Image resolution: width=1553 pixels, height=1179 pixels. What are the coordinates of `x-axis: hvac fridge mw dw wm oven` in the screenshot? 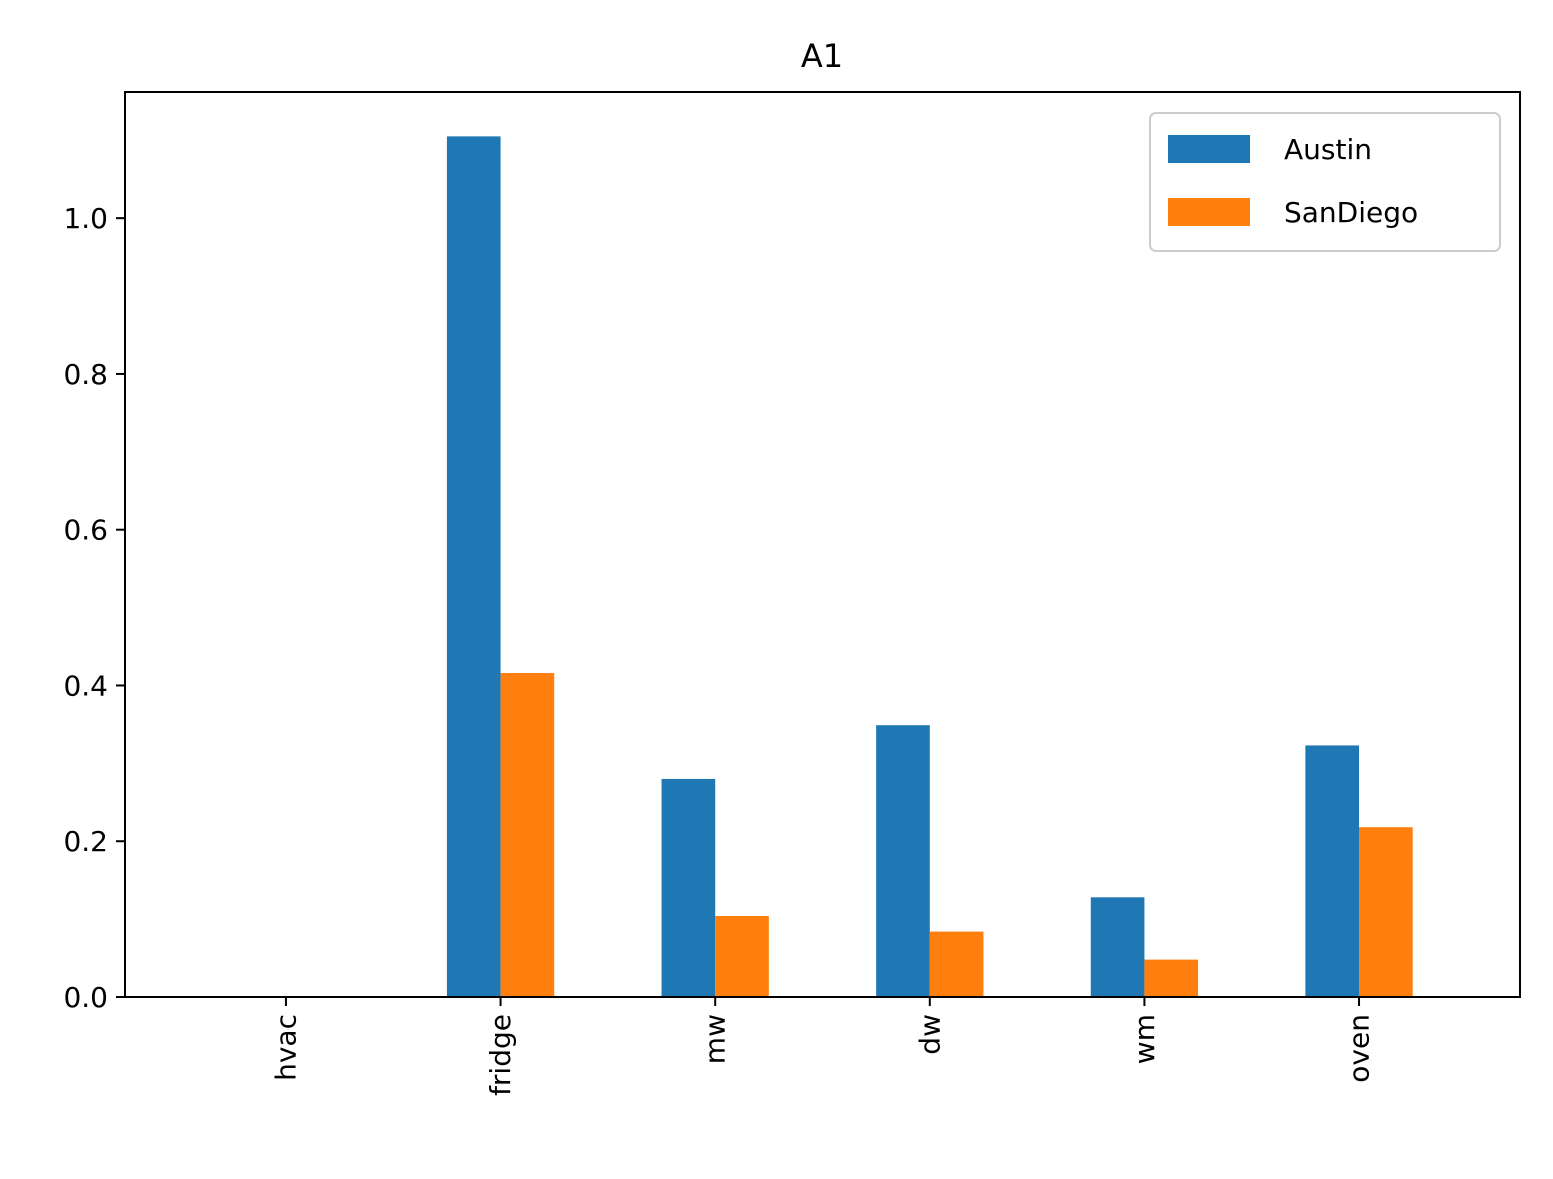 It's located at (822, 1046).